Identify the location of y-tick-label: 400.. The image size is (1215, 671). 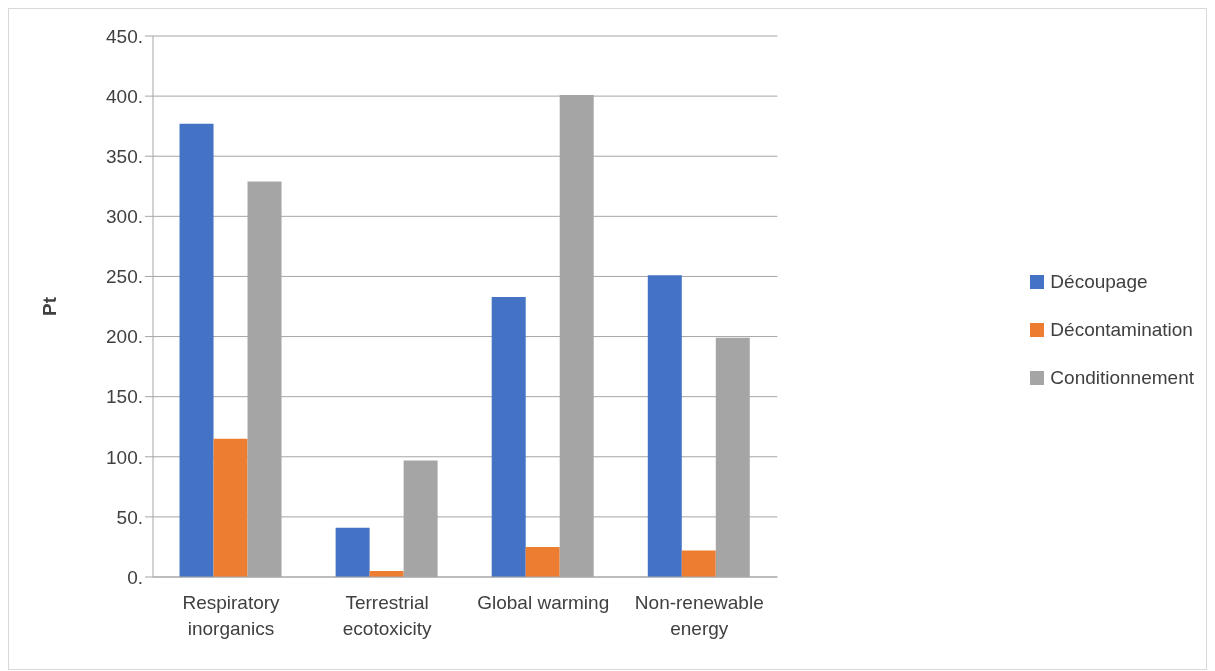
(124, 96).